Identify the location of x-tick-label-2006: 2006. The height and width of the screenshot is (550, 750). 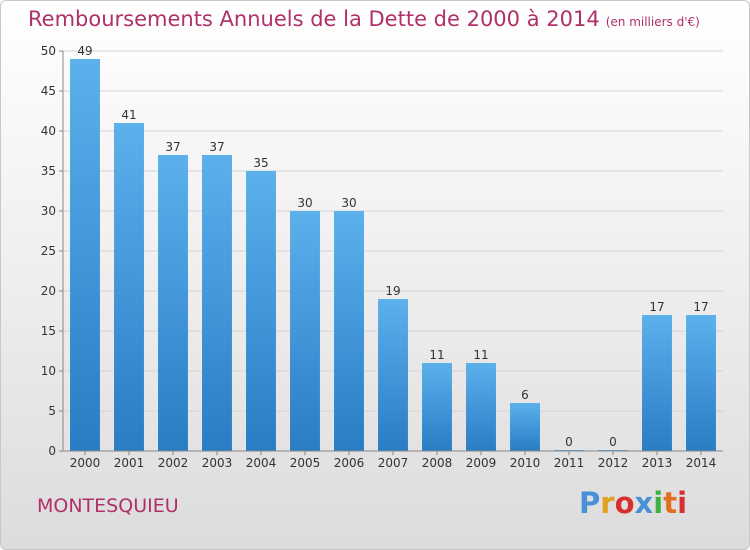
(349, 463).